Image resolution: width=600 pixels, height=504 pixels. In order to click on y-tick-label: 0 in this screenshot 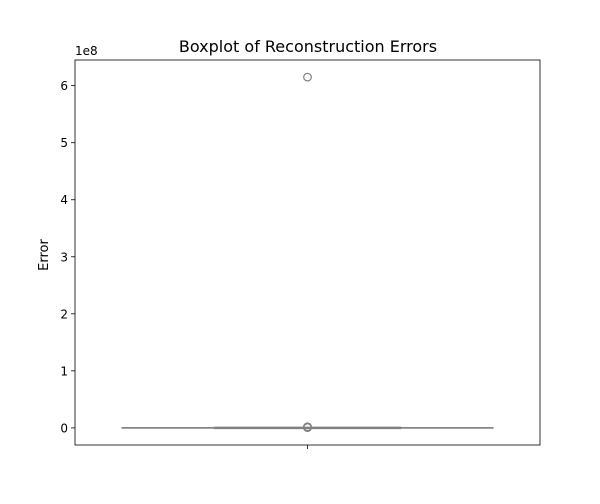, I will do `click(64, 428)`.